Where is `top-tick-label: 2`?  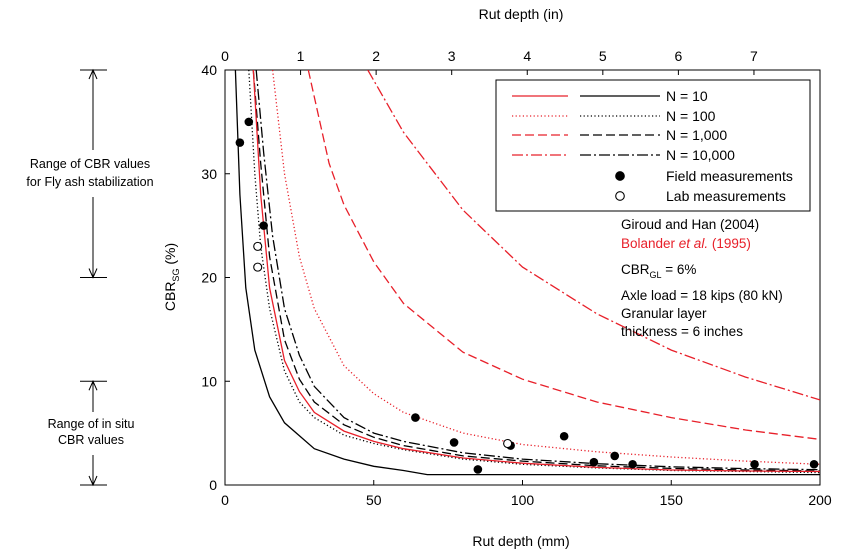 top-tick-label: 2 is located at coordinates (376, 56).